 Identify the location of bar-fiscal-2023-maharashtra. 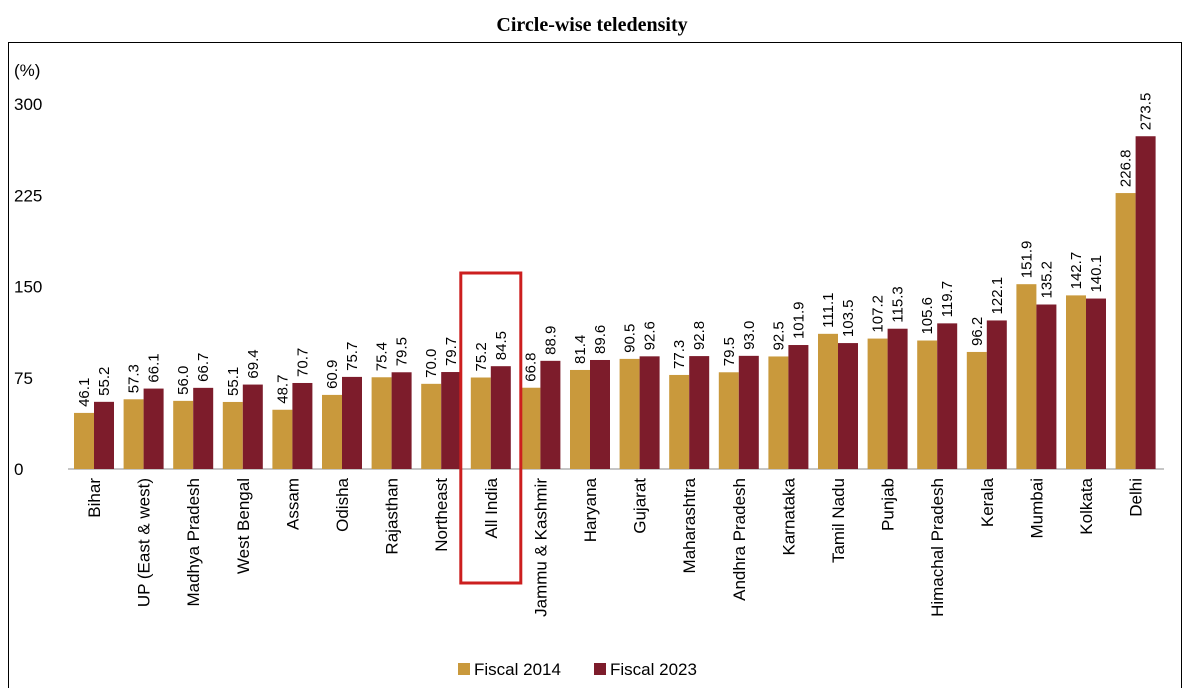
(699, 412).